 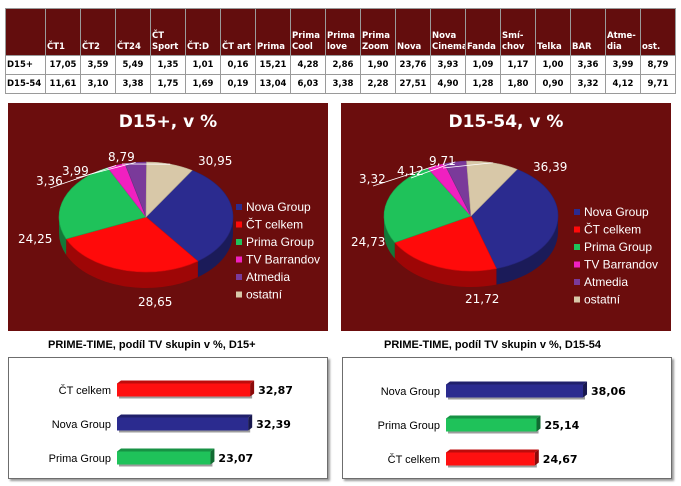 What do you see at coordinates (483, 32) in the screenshot?
I see `column-header: Fanda` at bounding box center [483, 32].